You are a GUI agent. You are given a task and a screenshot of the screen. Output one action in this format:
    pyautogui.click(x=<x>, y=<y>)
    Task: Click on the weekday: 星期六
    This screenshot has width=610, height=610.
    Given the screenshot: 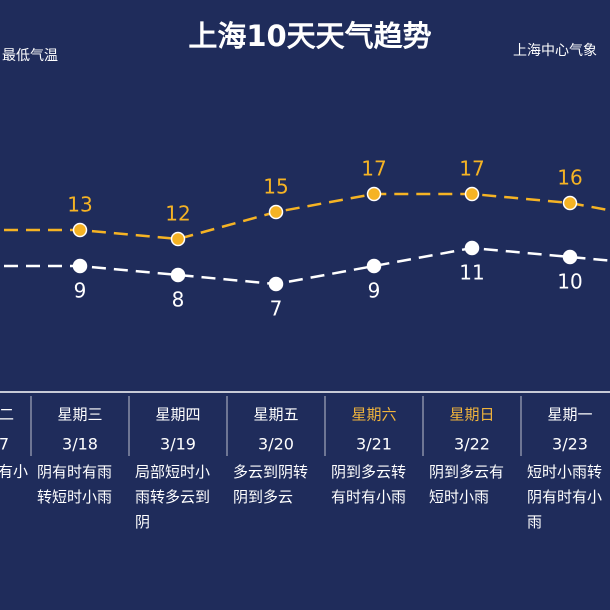 What is the action you would take?
    pyautogui.click(x=373, y=415)
    